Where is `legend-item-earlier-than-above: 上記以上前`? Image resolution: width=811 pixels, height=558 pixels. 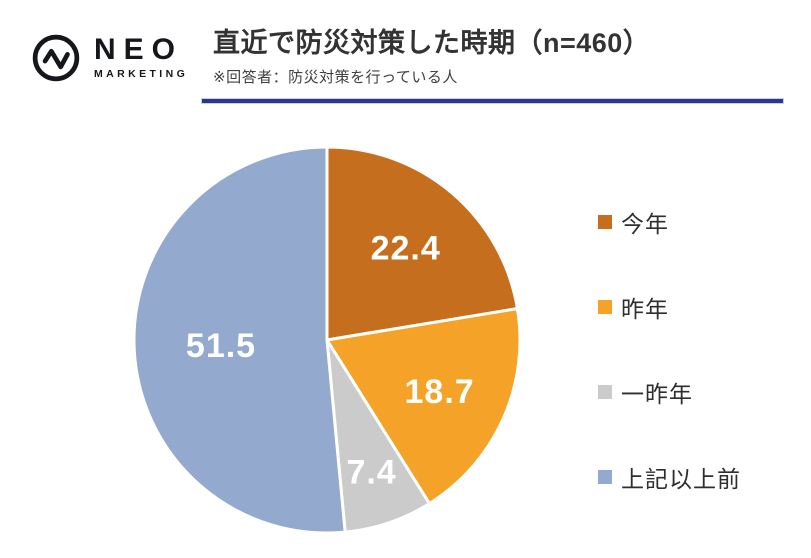
legend-item-earlier-than-above: 上記以上前 is located at coordinates (669, 478).